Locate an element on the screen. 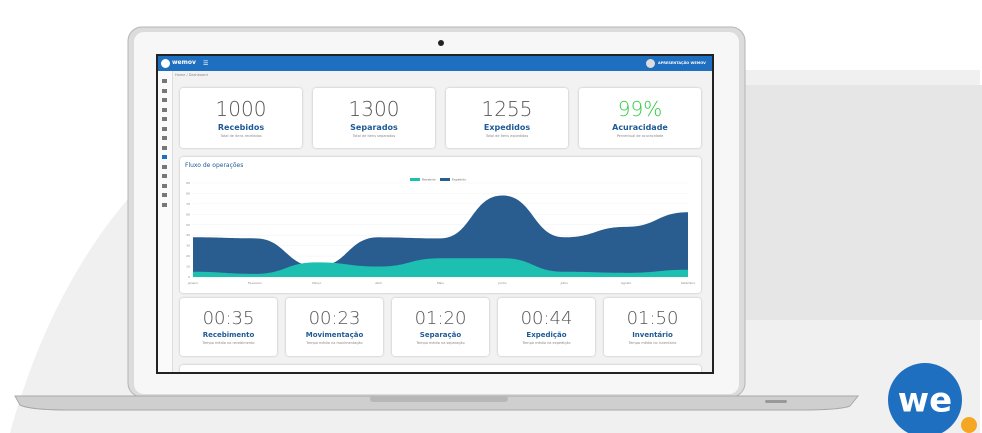 Image resolution: width=982 pixels, height=433 pixels. timer-card: 01:20 Separação Tempo médio na separação is located at coordinates (440, 327).